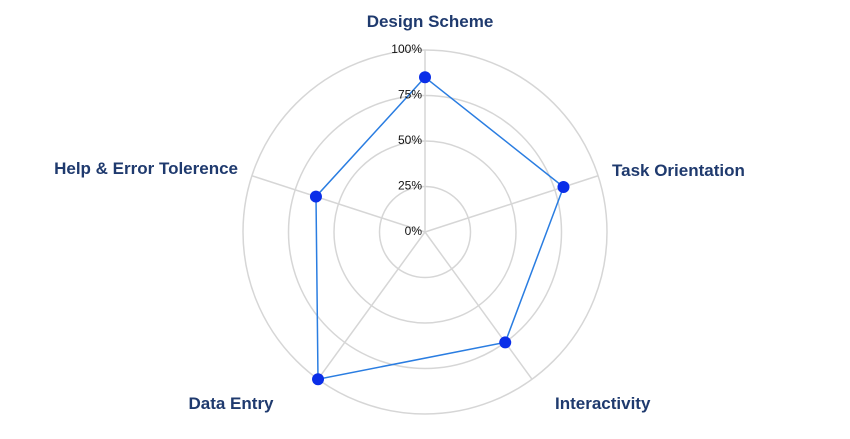 This screenshot has width=850, height=439. What do you see at coordinates (414, 231) in the screenshot?
I see `radial-tick-label: 0%` at bounding box center [414, 231].